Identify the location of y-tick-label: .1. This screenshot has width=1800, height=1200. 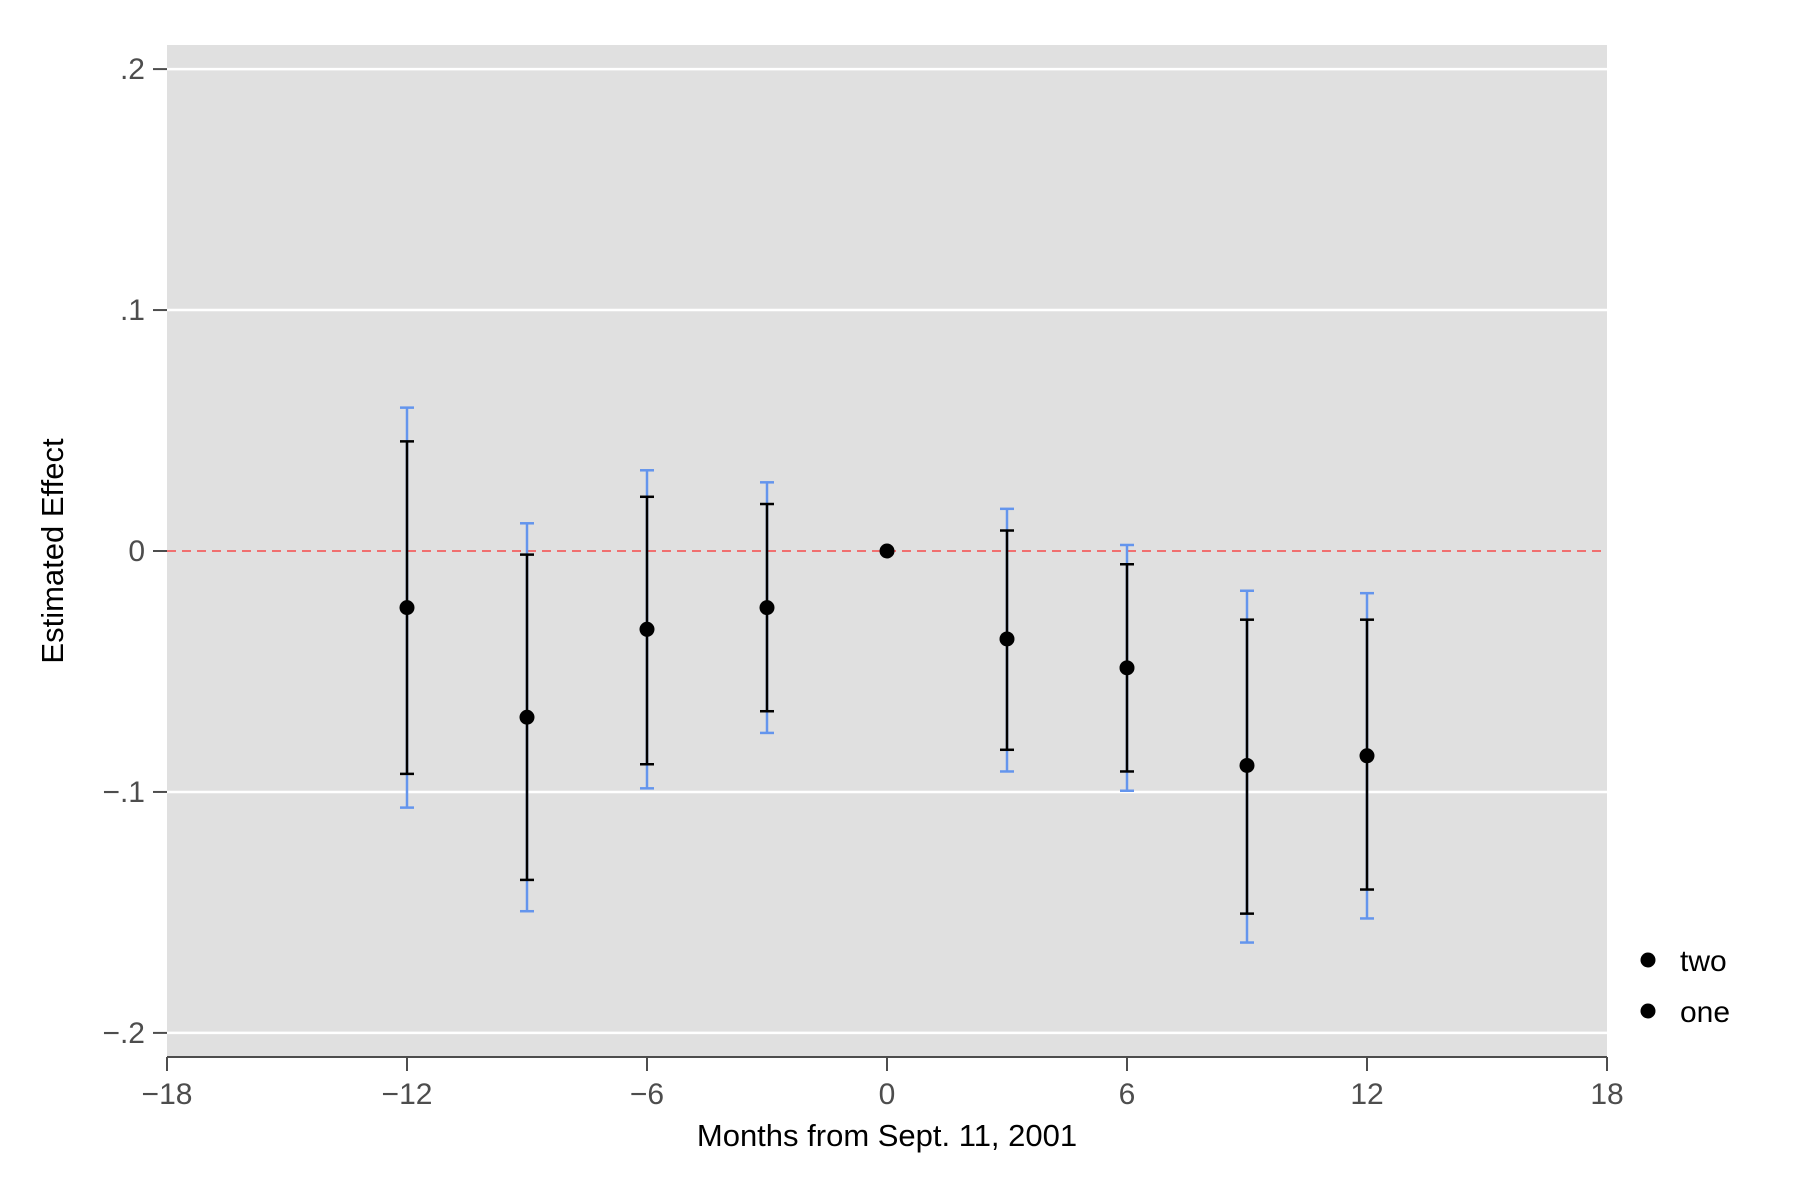
(132, 310).